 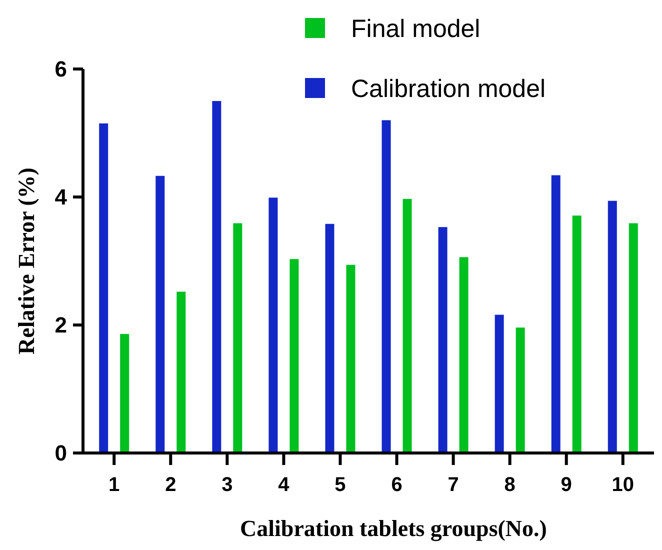 What do you see at coordinates (510, 485) in the screenshot?
I see `x-tick-label: 8` at bounding box center [510, 485].